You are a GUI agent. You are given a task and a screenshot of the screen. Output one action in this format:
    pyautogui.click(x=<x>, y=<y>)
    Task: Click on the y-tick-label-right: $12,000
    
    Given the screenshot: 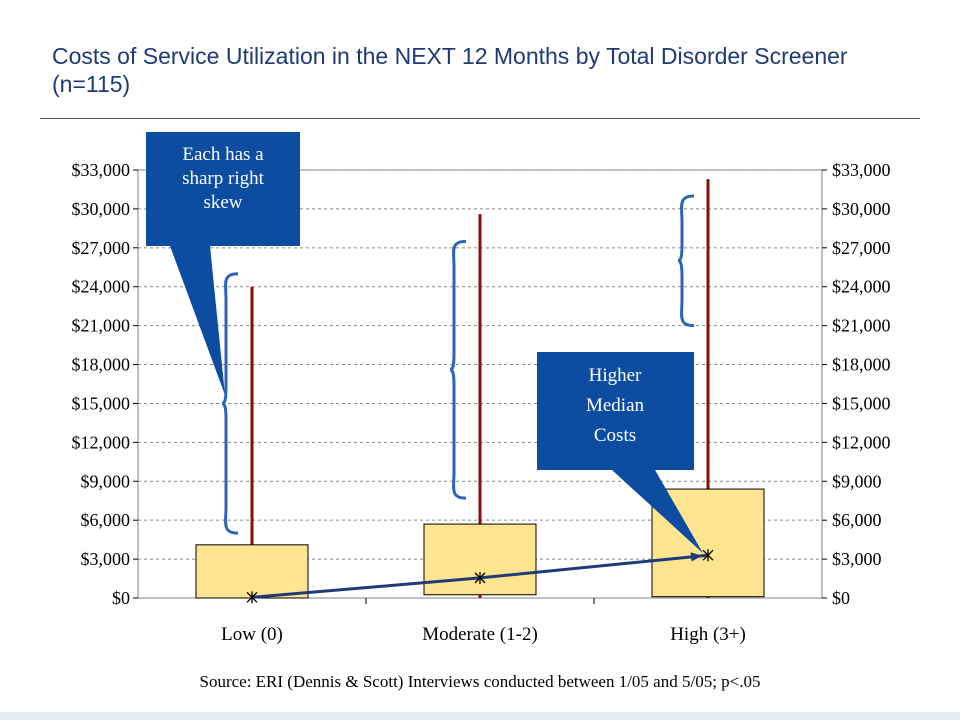 What is the action you would take?
    pyautogui.click(x=861, y=442)
    